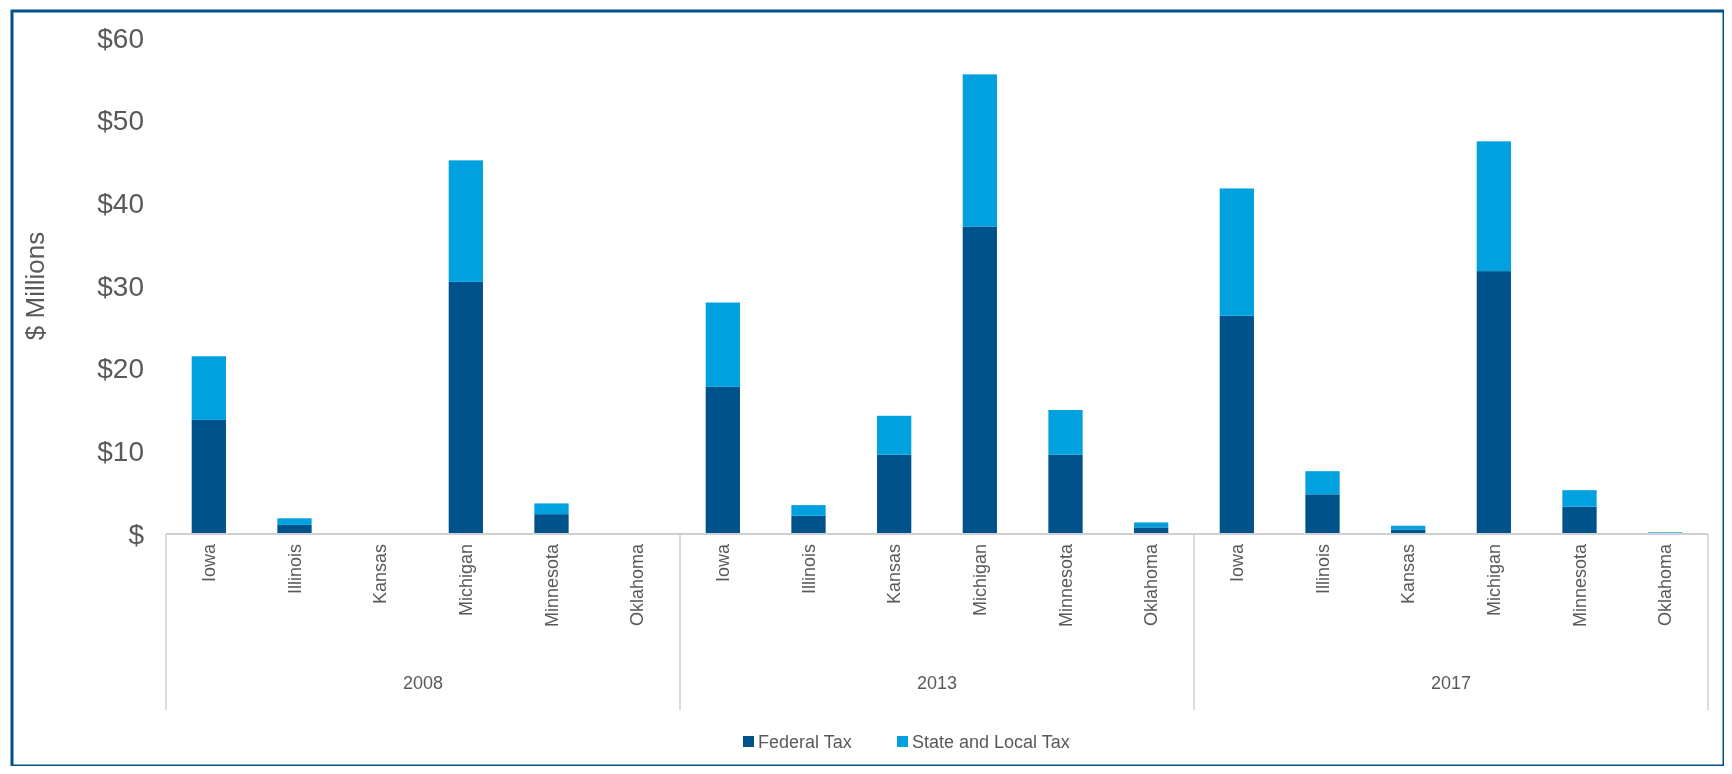 The image size is (1732, 774). I want to click on y-axis-title: $ Millions, so click(35, 286).